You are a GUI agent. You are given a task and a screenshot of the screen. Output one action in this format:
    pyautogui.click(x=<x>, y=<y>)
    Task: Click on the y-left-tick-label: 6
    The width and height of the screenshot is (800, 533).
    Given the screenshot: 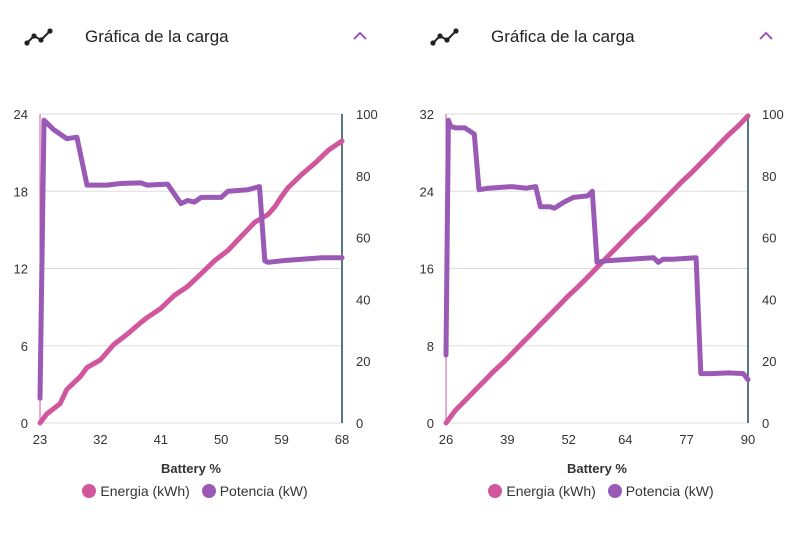 What is the action you would take?
    pyautogui.click(x=24, y=346)
    